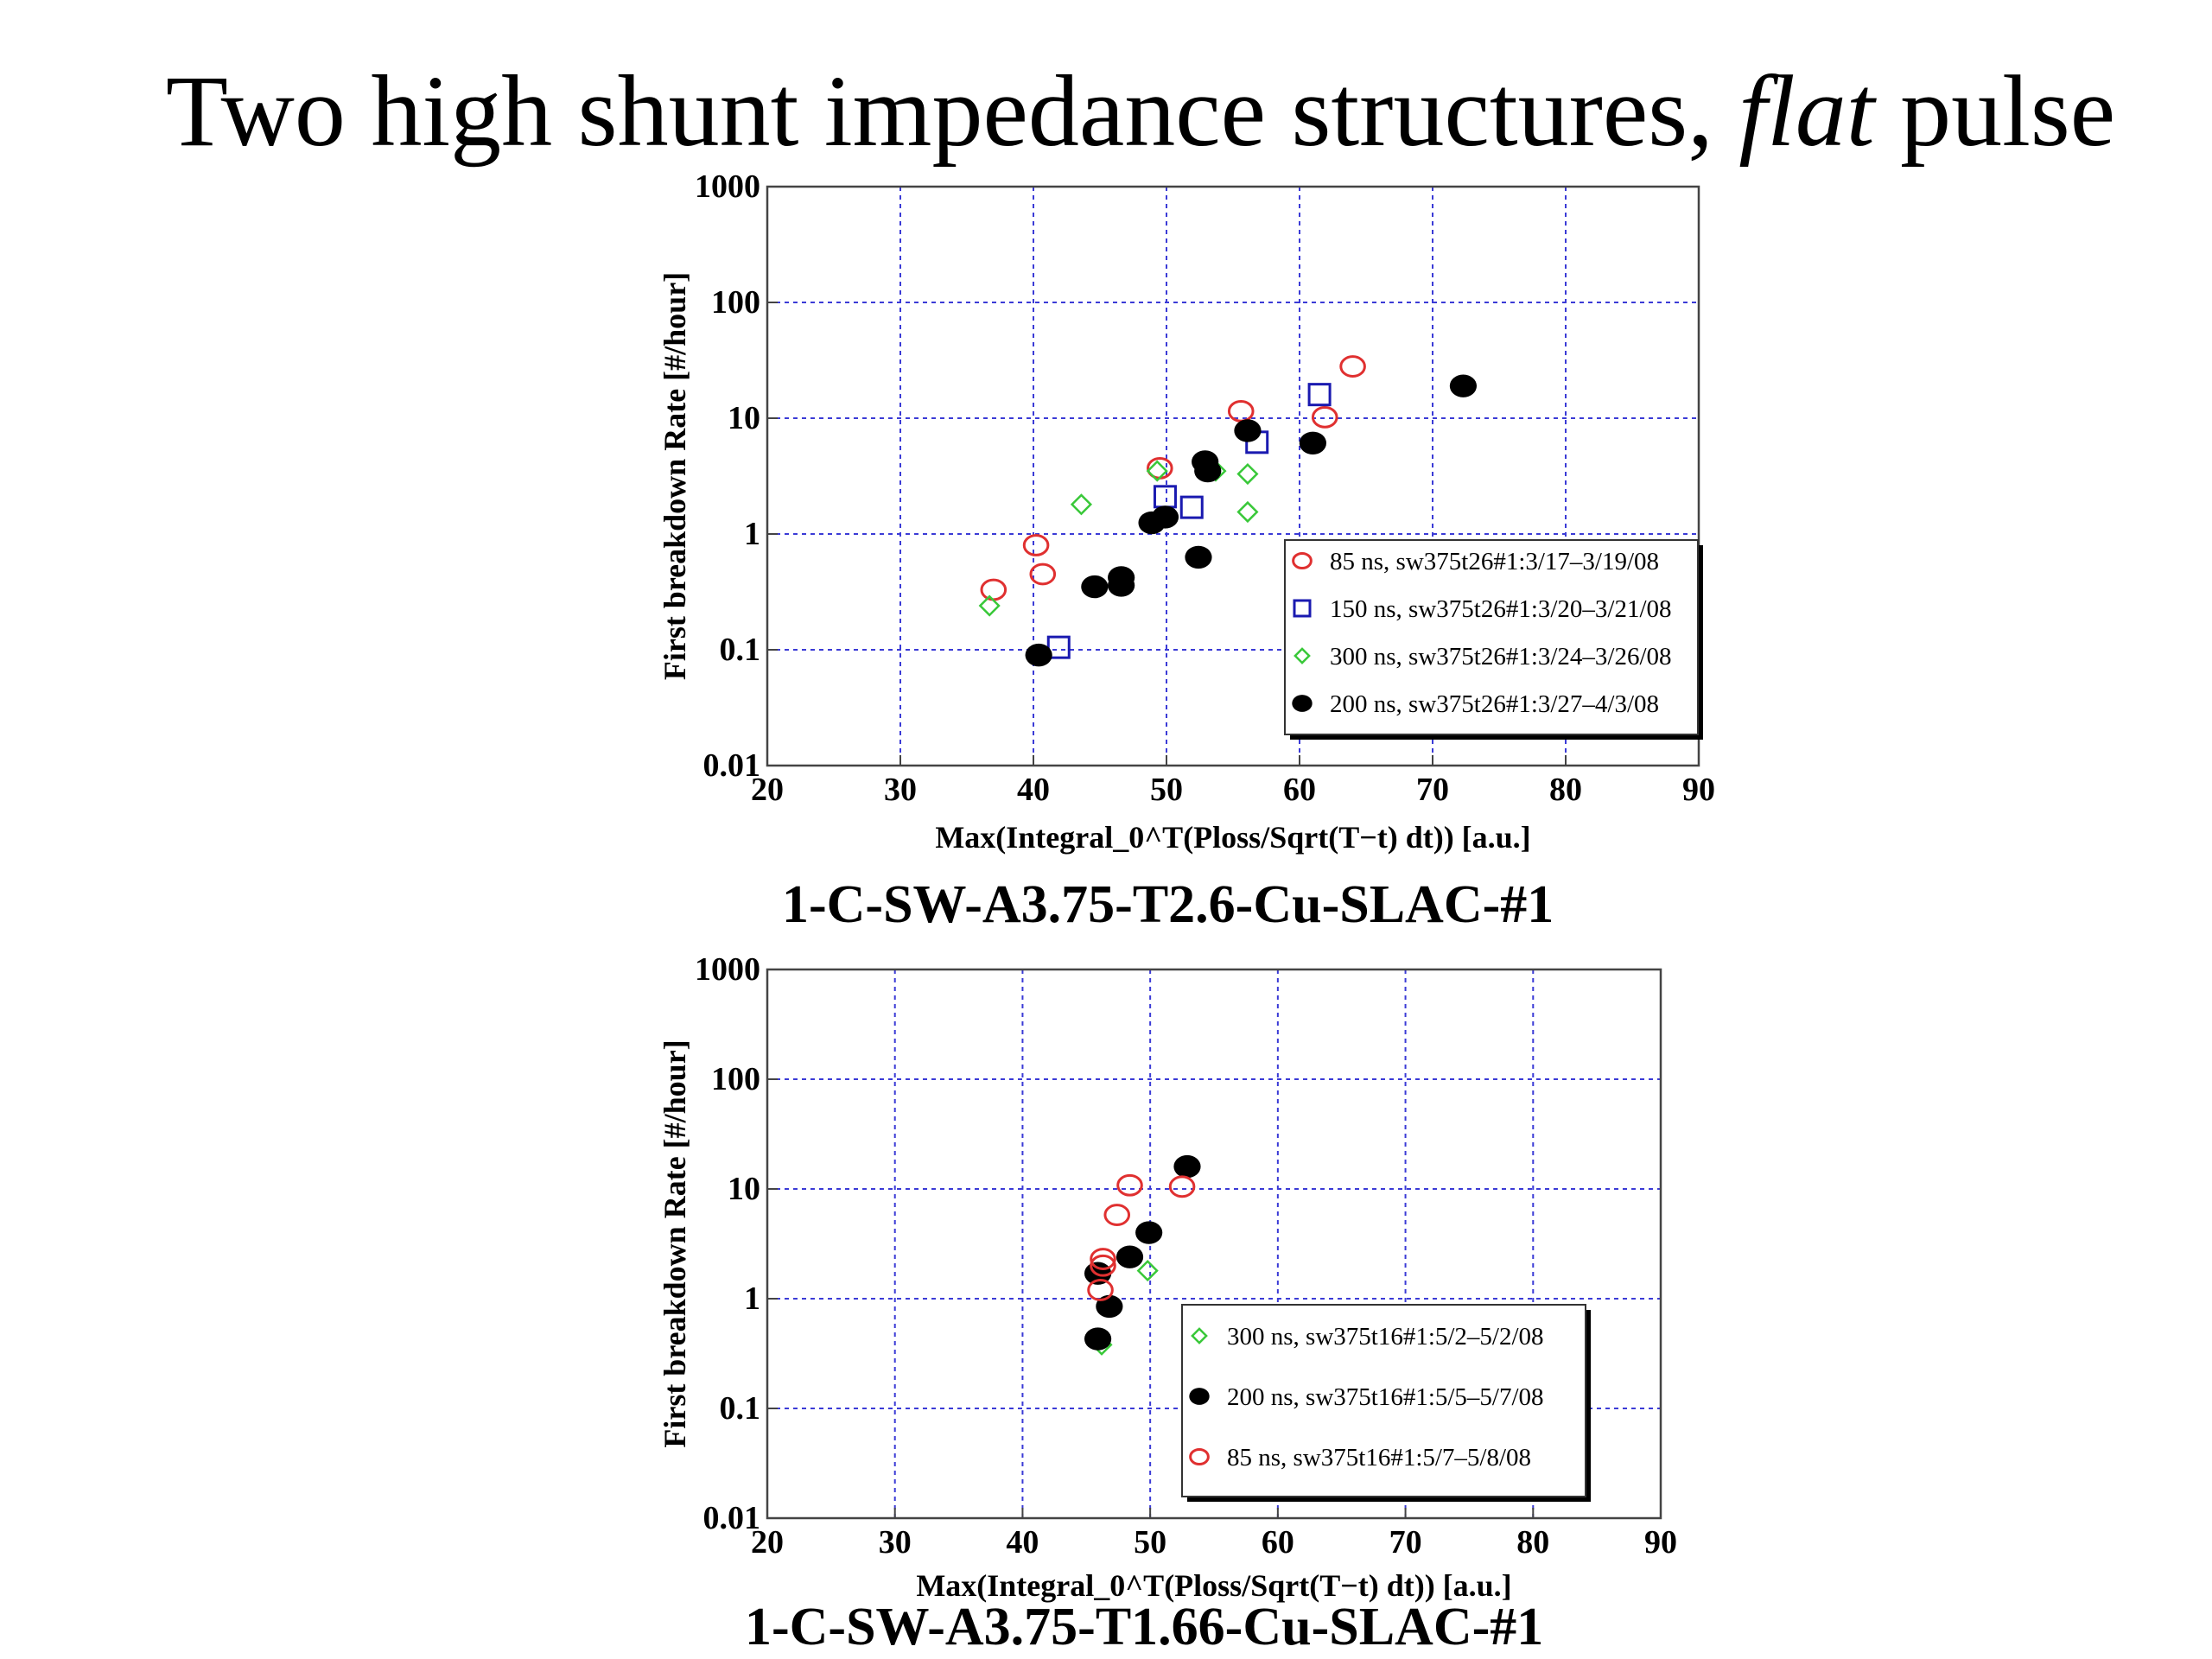 This screenshot has height=1659, width=2212. I want to click on chart2-legend-box, so click(1383, 1400).